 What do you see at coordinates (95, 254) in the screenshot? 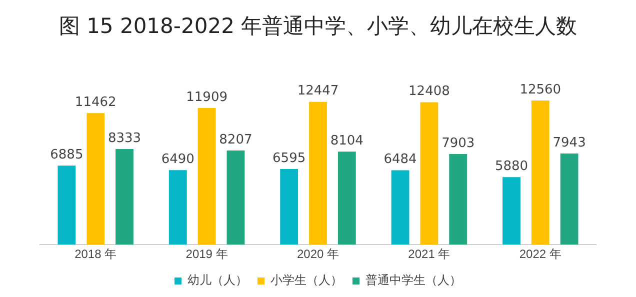
I see `x-tick-label: 2018 年` at bounding box center [95, 254].